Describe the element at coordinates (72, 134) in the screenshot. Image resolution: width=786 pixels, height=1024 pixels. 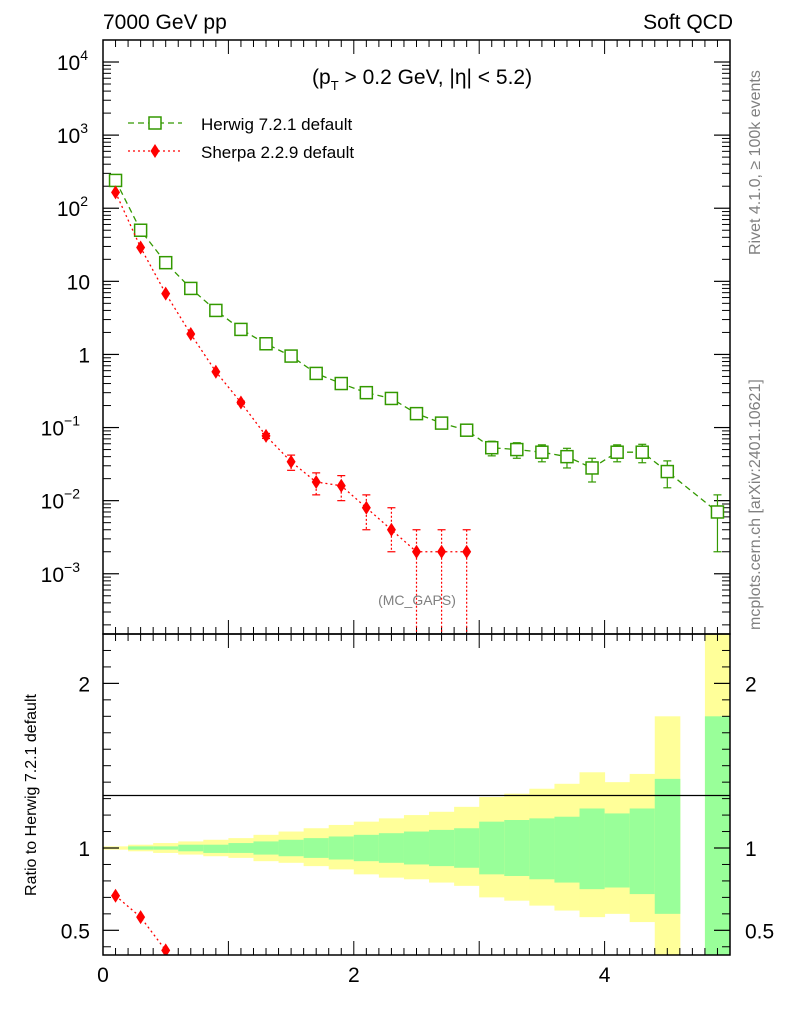
I see `y-tick-label: 10³` at that location.